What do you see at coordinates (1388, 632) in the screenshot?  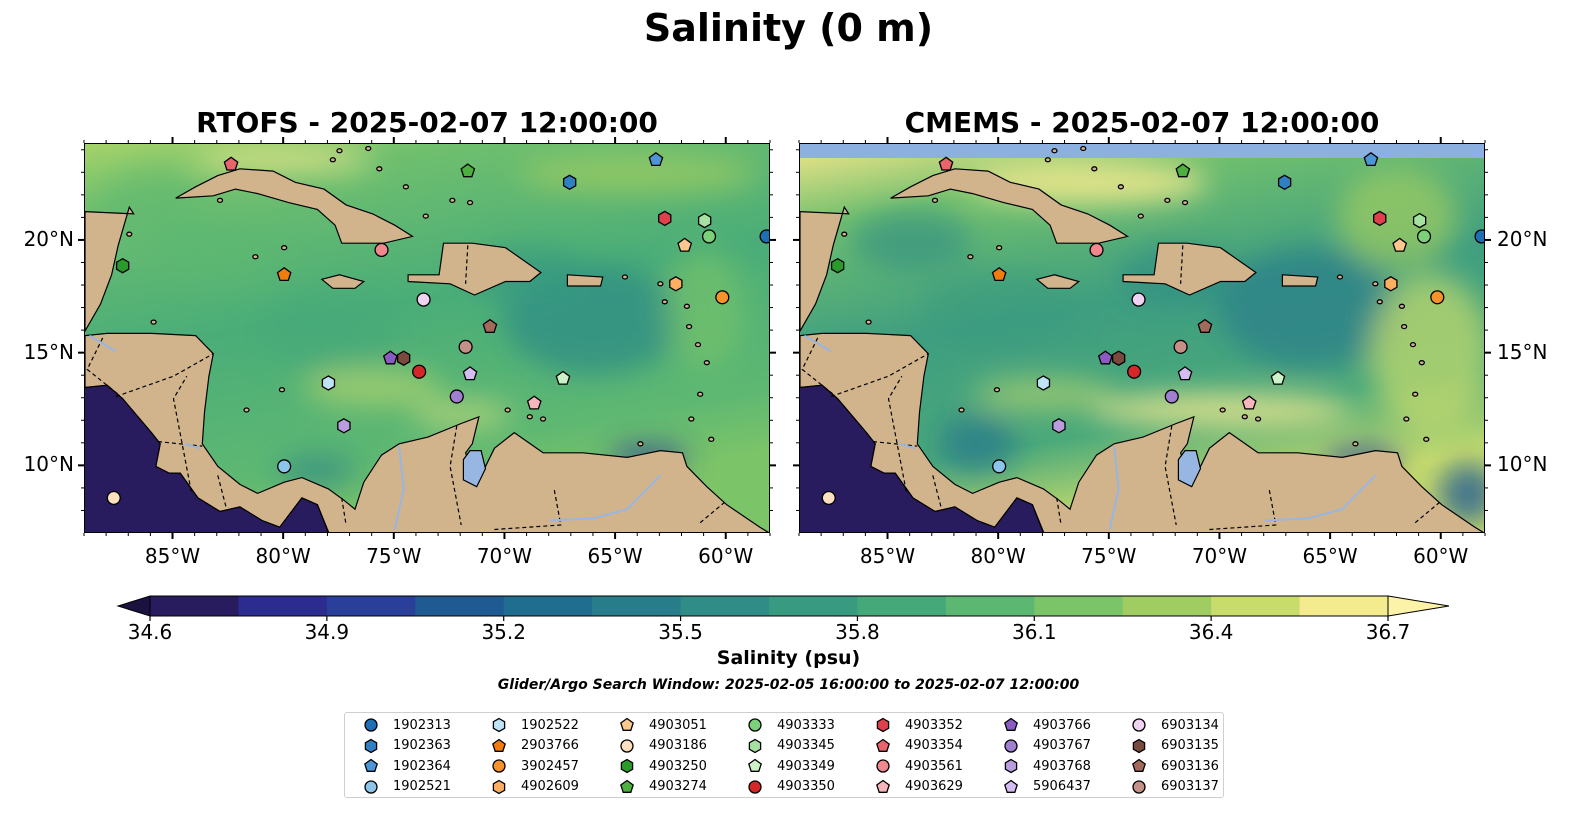 I see `colorbar-tick-label: 36.7` at bounding box center [1388, 632].